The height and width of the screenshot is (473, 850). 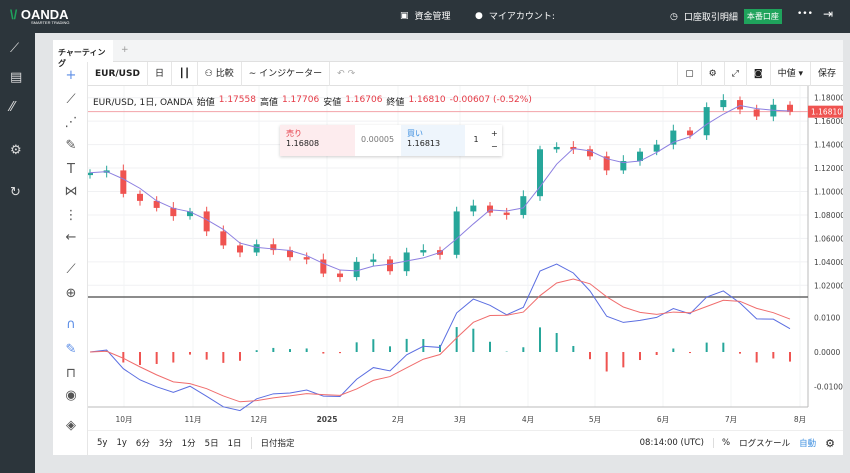 I want to click on statement-button: ◷ 口座取引明細 本番口座, so click(x=726, y=16).